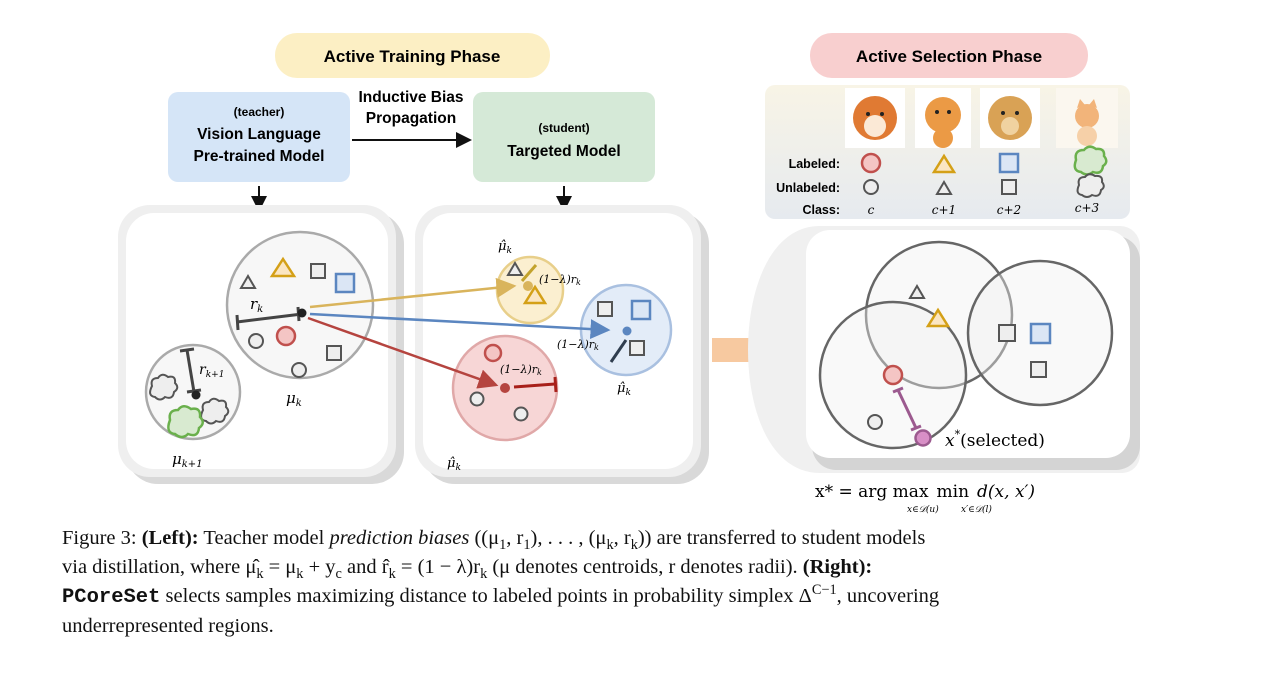 The width and height of the screenshot is (1280, 678). I want to click on labeled-cloud, so click(185, 422).